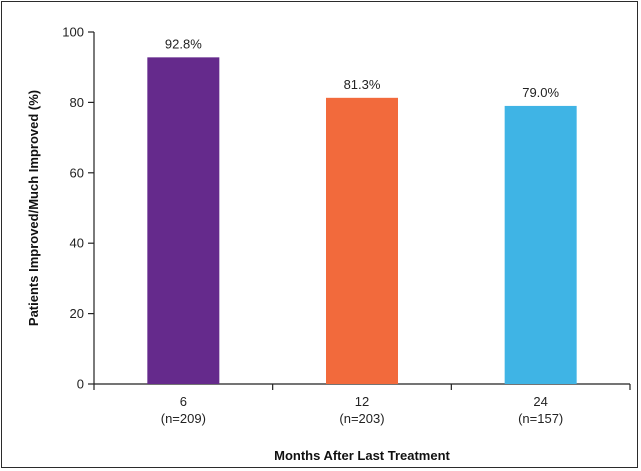 Image resolution: width=641 pixels, height=471 pixels. What do you see at coordinates (362, 401) in the screenshot?
I see `x-category-label: 12` at bounding box center [362, 401].